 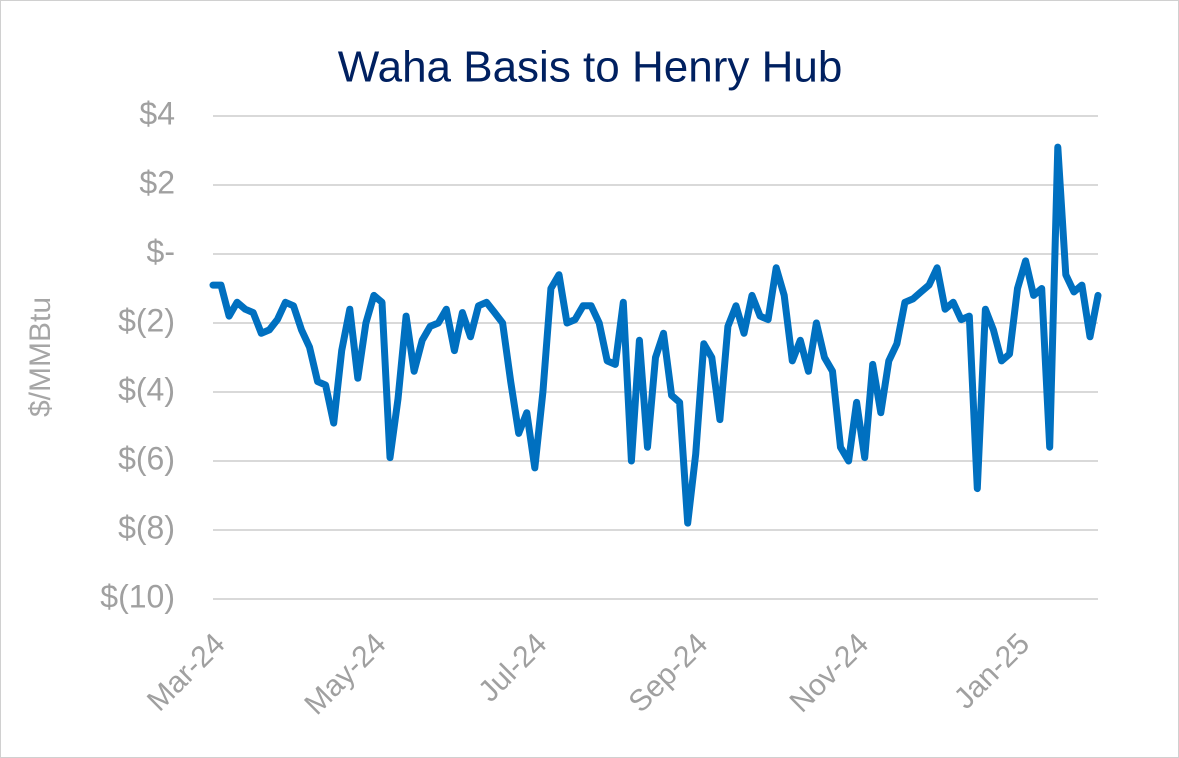 What do you see at coordinates (161, 251) in the screenshot?
I see `y-tick-label: $-` at bounding box center [161, 251].